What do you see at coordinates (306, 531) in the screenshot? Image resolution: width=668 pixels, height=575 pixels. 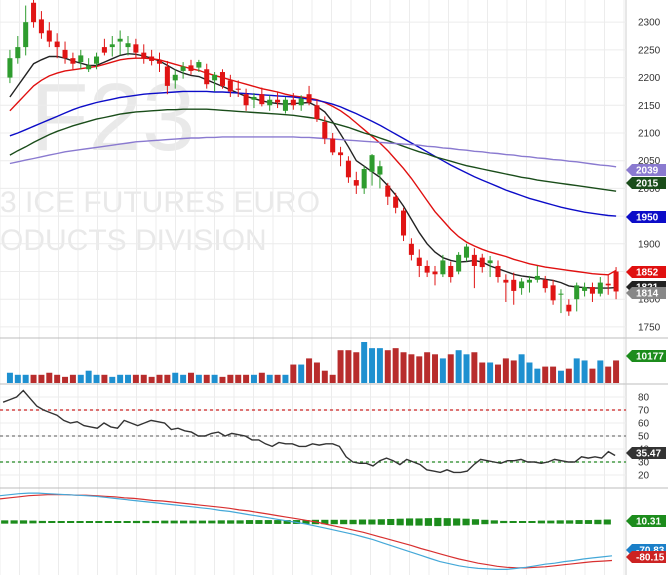 I see `macd-line` at bounding box center [306, 531].